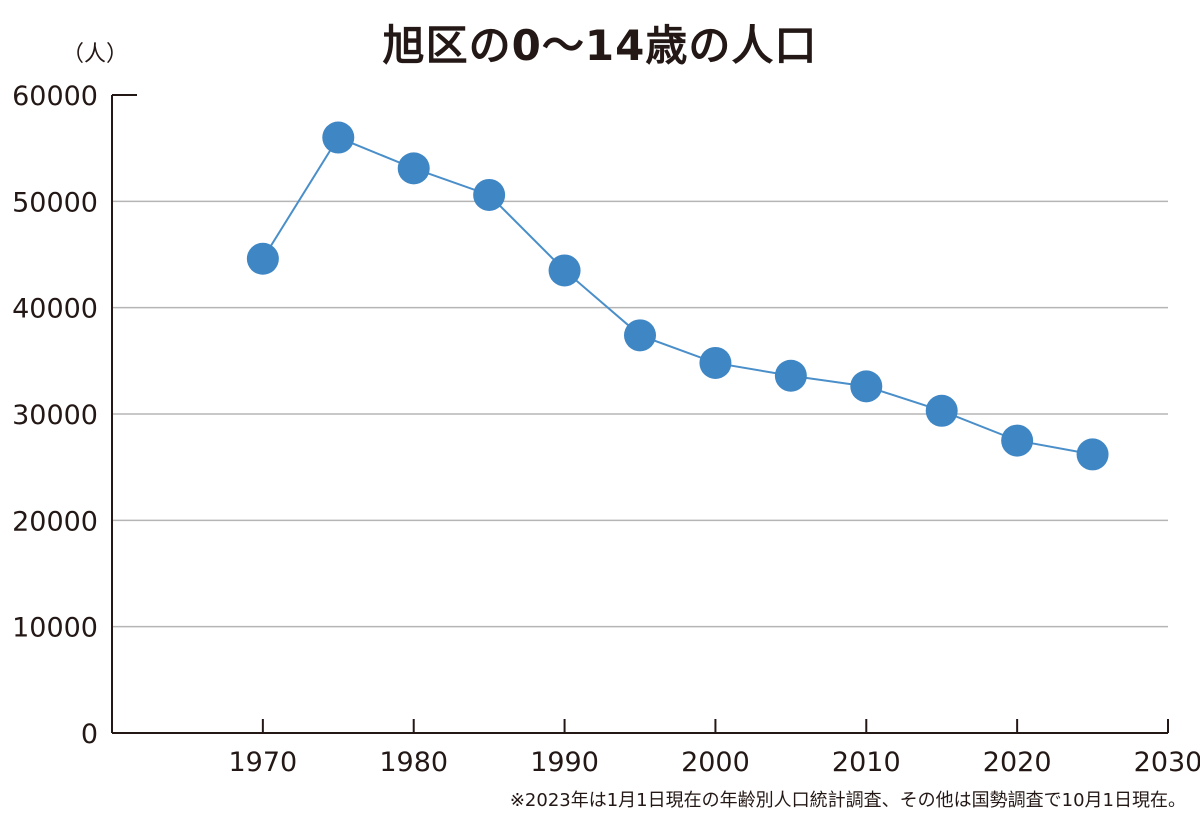 Image resolution: width=1200 pixels, height=816 pixels. Describe the element at coordinates (1017, 440) in the screenshot. I see `data-point-2020` at that location.